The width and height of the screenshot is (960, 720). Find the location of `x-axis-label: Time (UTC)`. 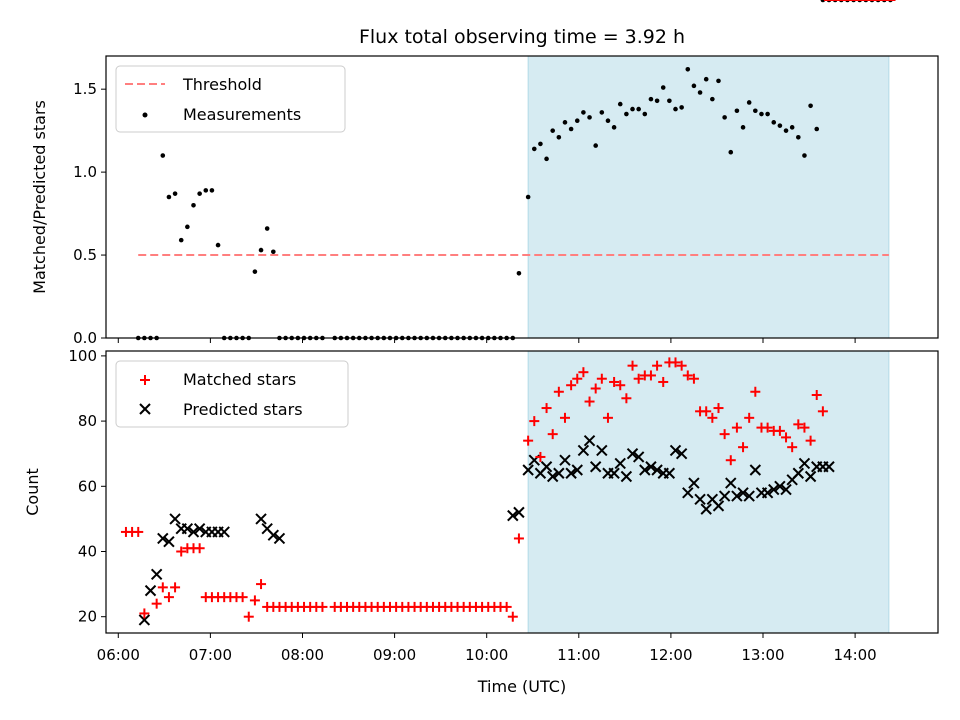

x-axis-label: Time (UTC) is located at coordinates (521, 686).